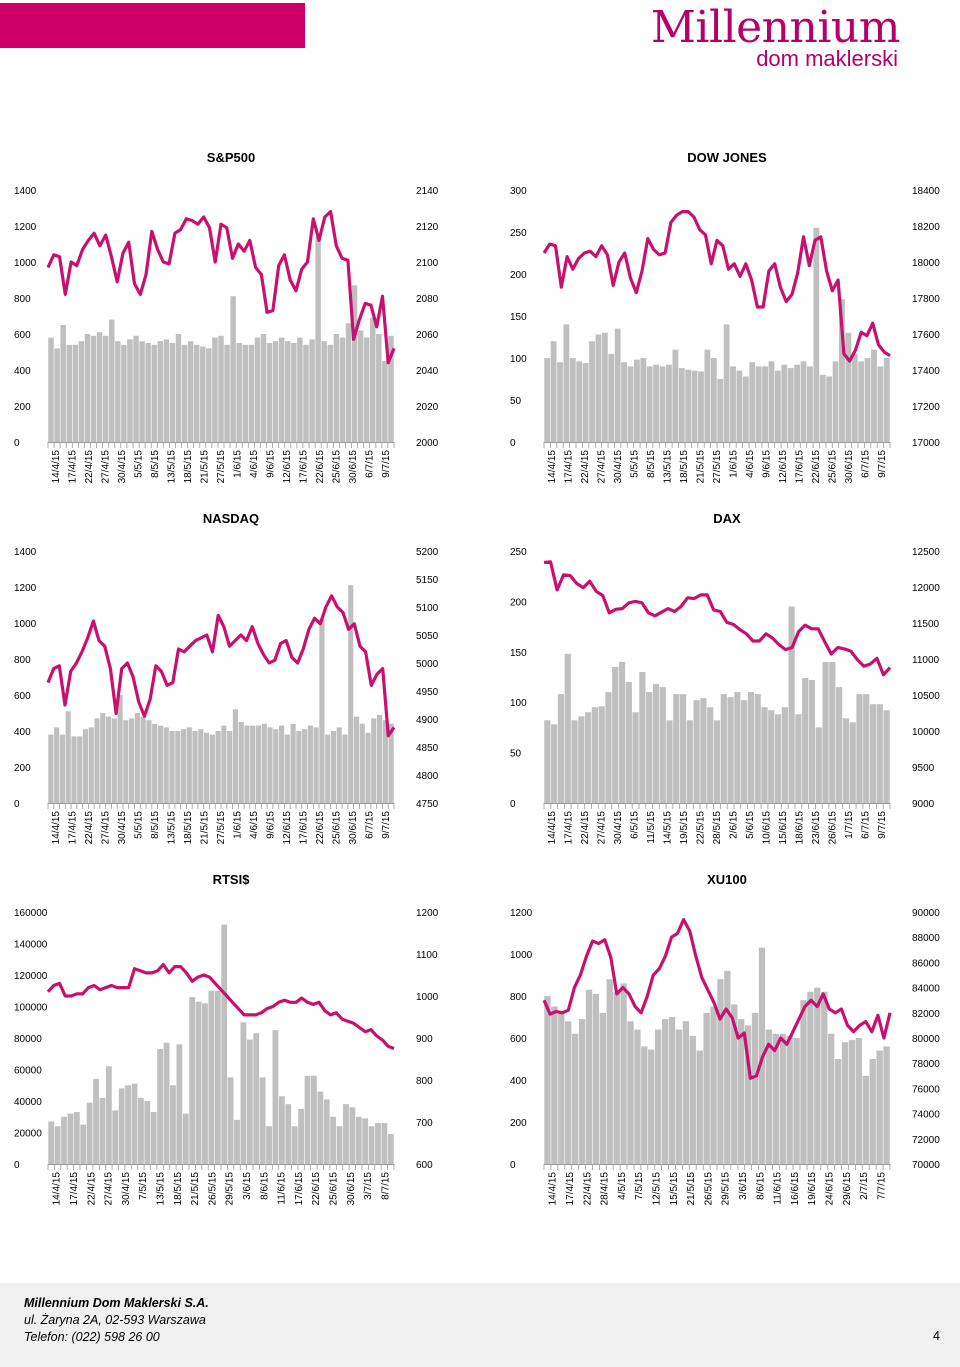 Image resolution: width=960 pixels, height=1367 pixels. Describe the element at coordinates (231, 157) in the screenshot. I see `chart-title: S&P500` at that location.